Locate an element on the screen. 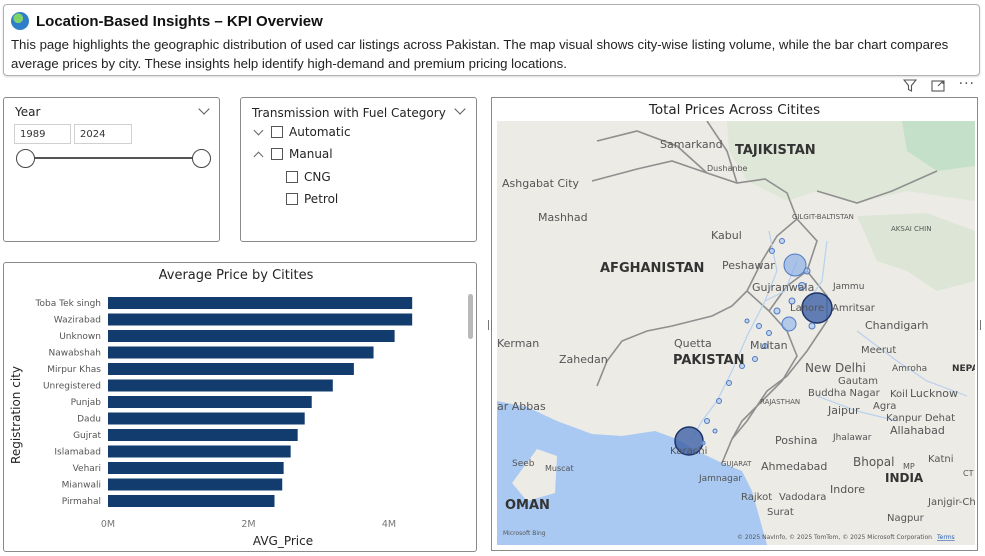 Image resolution: width=985 pixels, height=556 pixels. y-axis-title: Registration city is located at coordinates (16, 415).